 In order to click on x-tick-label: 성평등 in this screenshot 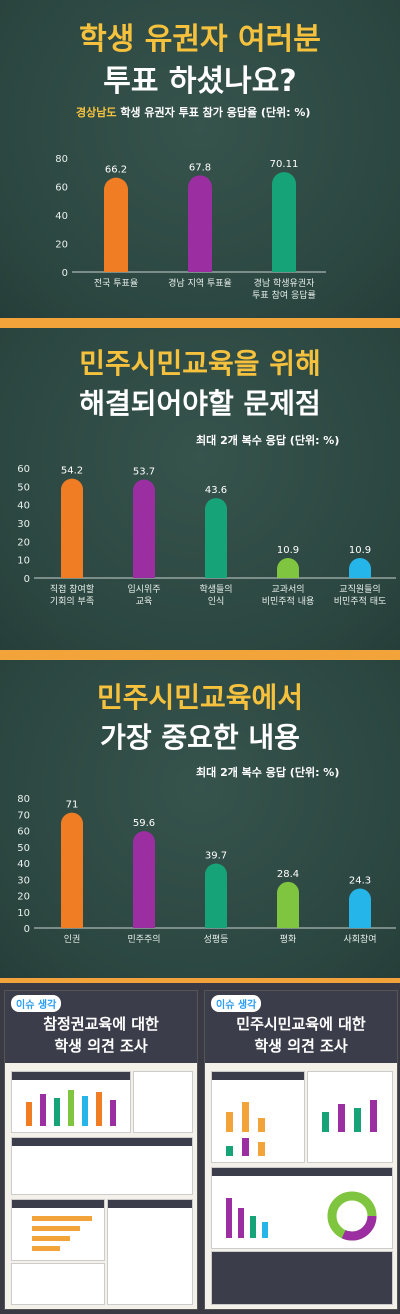, I will do `click(216, 939)`.